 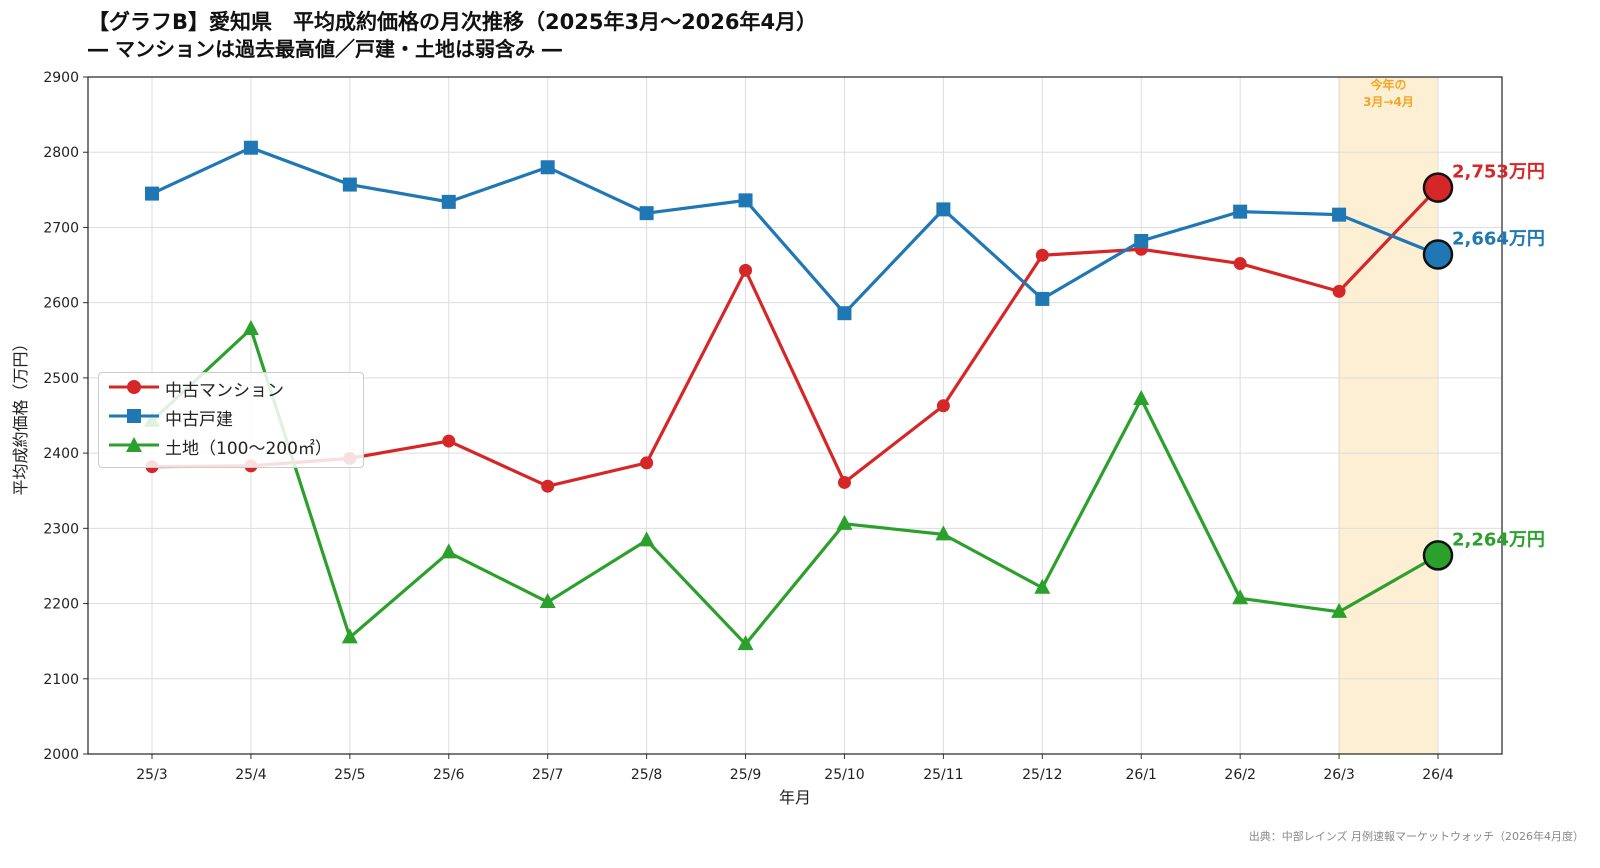 What do you see at coordinates (1042, 775) in the screenshot?
I see `x-tick-label: 25/12` at bounding box center [1042, 775].